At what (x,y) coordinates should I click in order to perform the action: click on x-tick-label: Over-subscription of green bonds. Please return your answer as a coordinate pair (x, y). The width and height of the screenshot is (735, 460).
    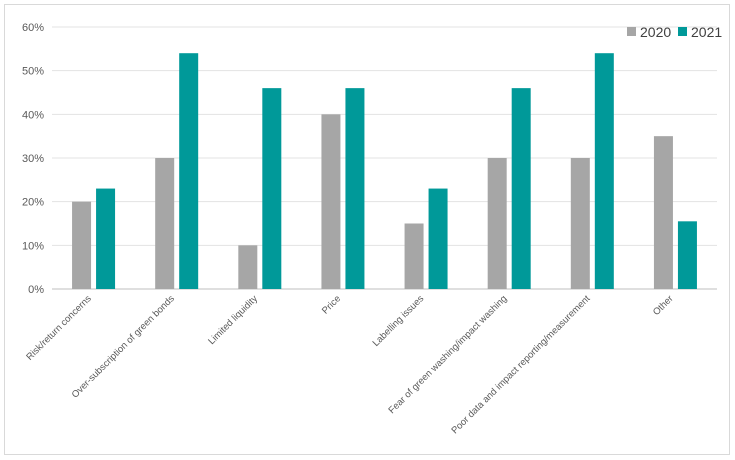
    Looking at the image, I should click on (123, 346).